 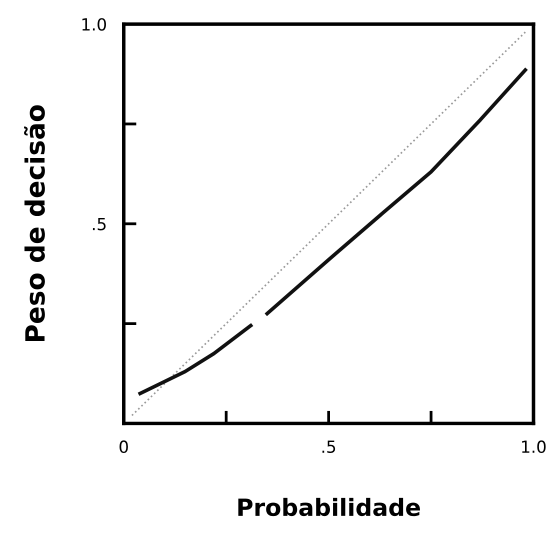 What do you see at coordinates (329, 447) in the screenshot?
I see `x-tick-label: .5` at bounding box center [329, 447].